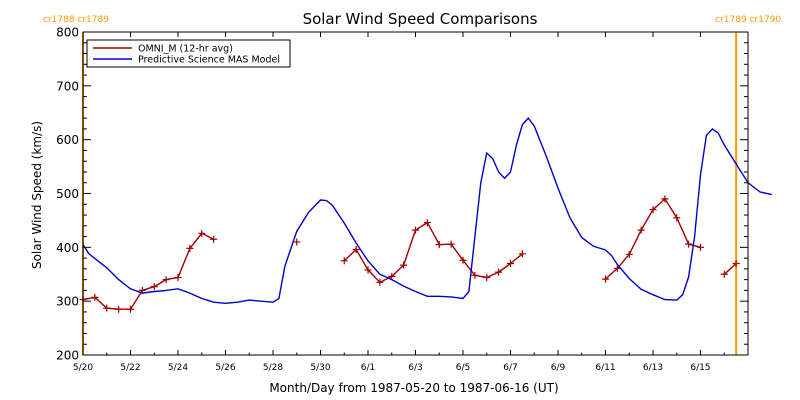 The height and width of the screenshot is (400, 800). I want to click on y-tick-label-1: 300, so click(67, 302).